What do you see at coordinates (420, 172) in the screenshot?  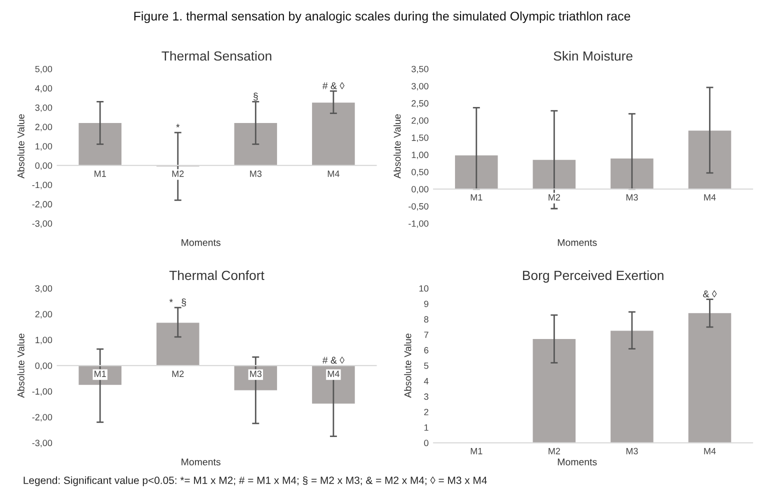 I see `y-tick-label: 0,50` at bounding box center [420, 172].